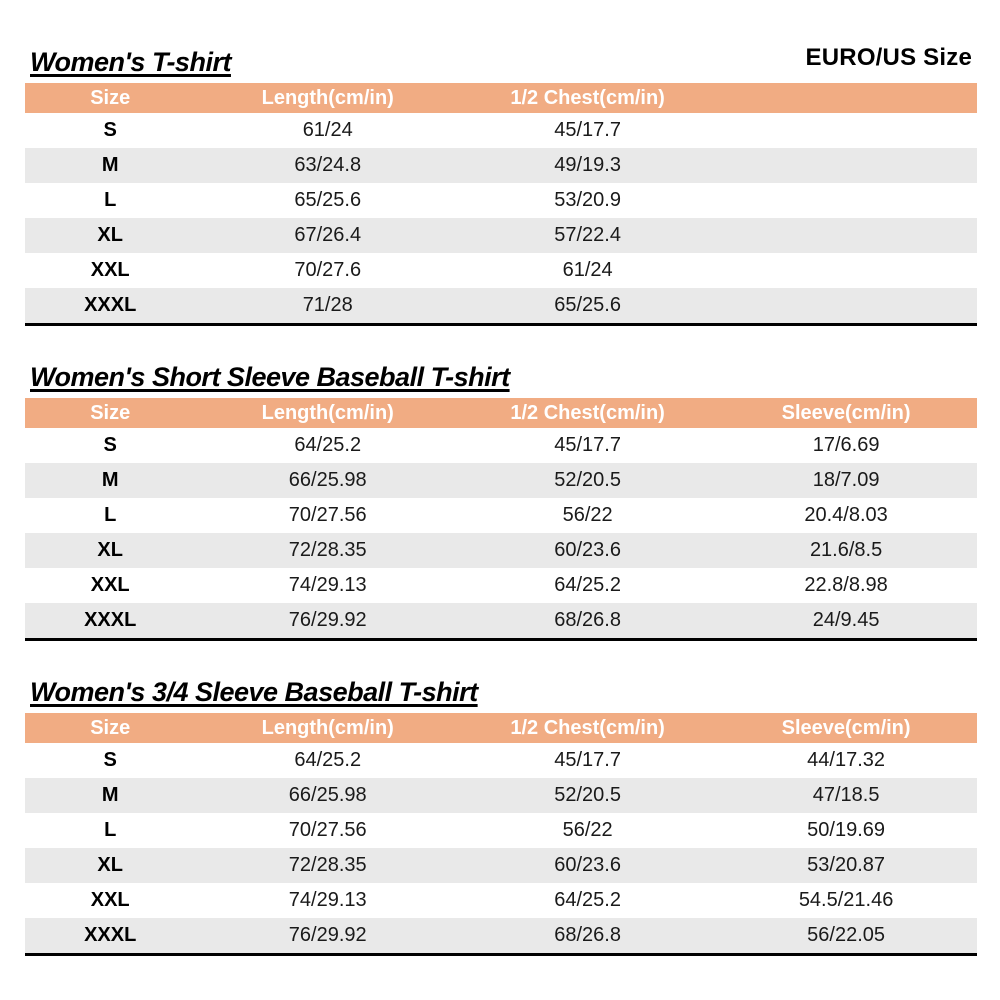 This screenshot has width=1000, height=1000. Describe the element at coordinates (501, 621) in the screenshot. I see `table-row: XXXL 76/29.92 68/26.8 24/9.45` at that location.